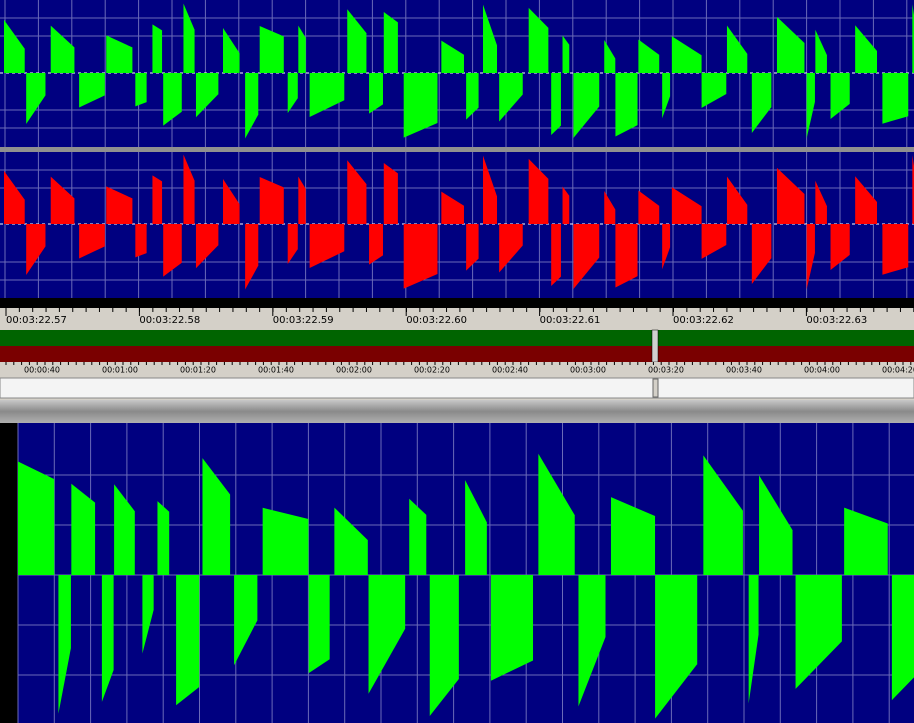 The height and width of the screenshot is (723, 914). I want to click on scroll-thumb, so click(655, 388).